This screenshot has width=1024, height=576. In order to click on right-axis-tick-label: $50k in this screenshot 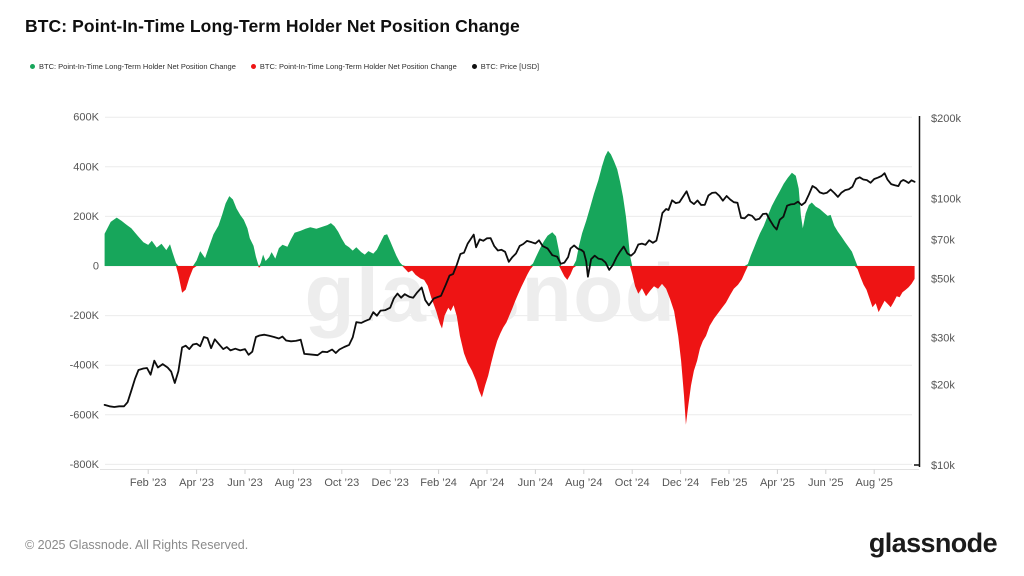, I will do `click(943, 280)`.